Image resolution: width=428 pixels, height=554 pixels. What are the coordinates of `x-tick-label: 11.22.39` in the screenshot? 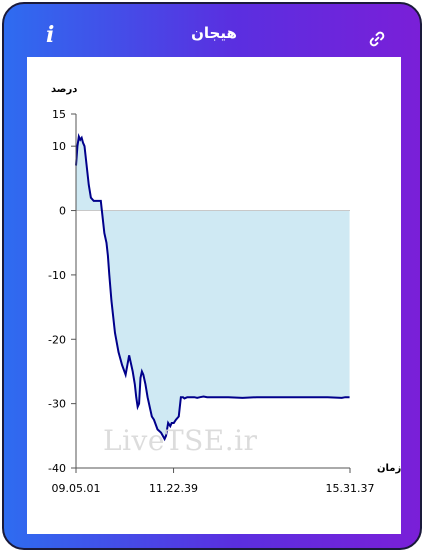 It's located at (173, 488).